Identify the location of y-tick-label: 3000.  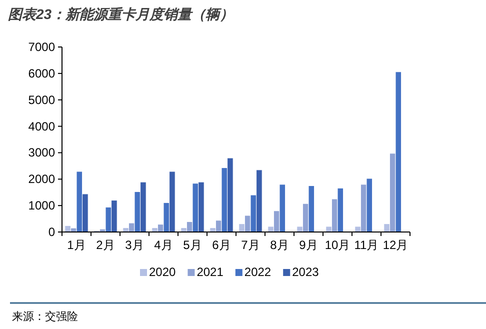
(42, 153).